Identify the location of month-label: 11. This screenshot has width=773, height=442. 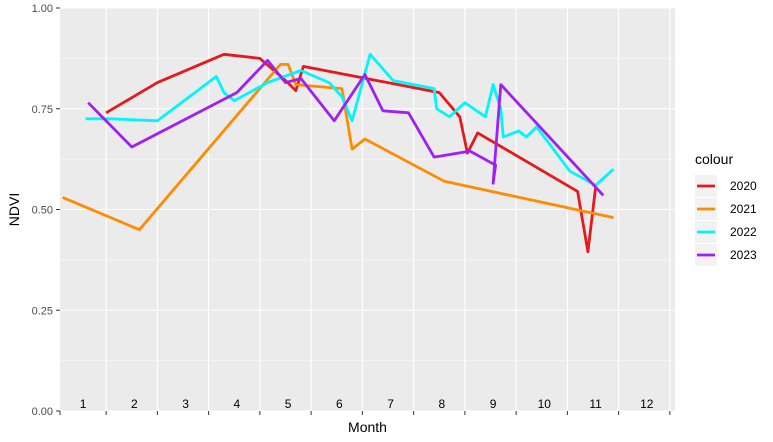
(595, 404).